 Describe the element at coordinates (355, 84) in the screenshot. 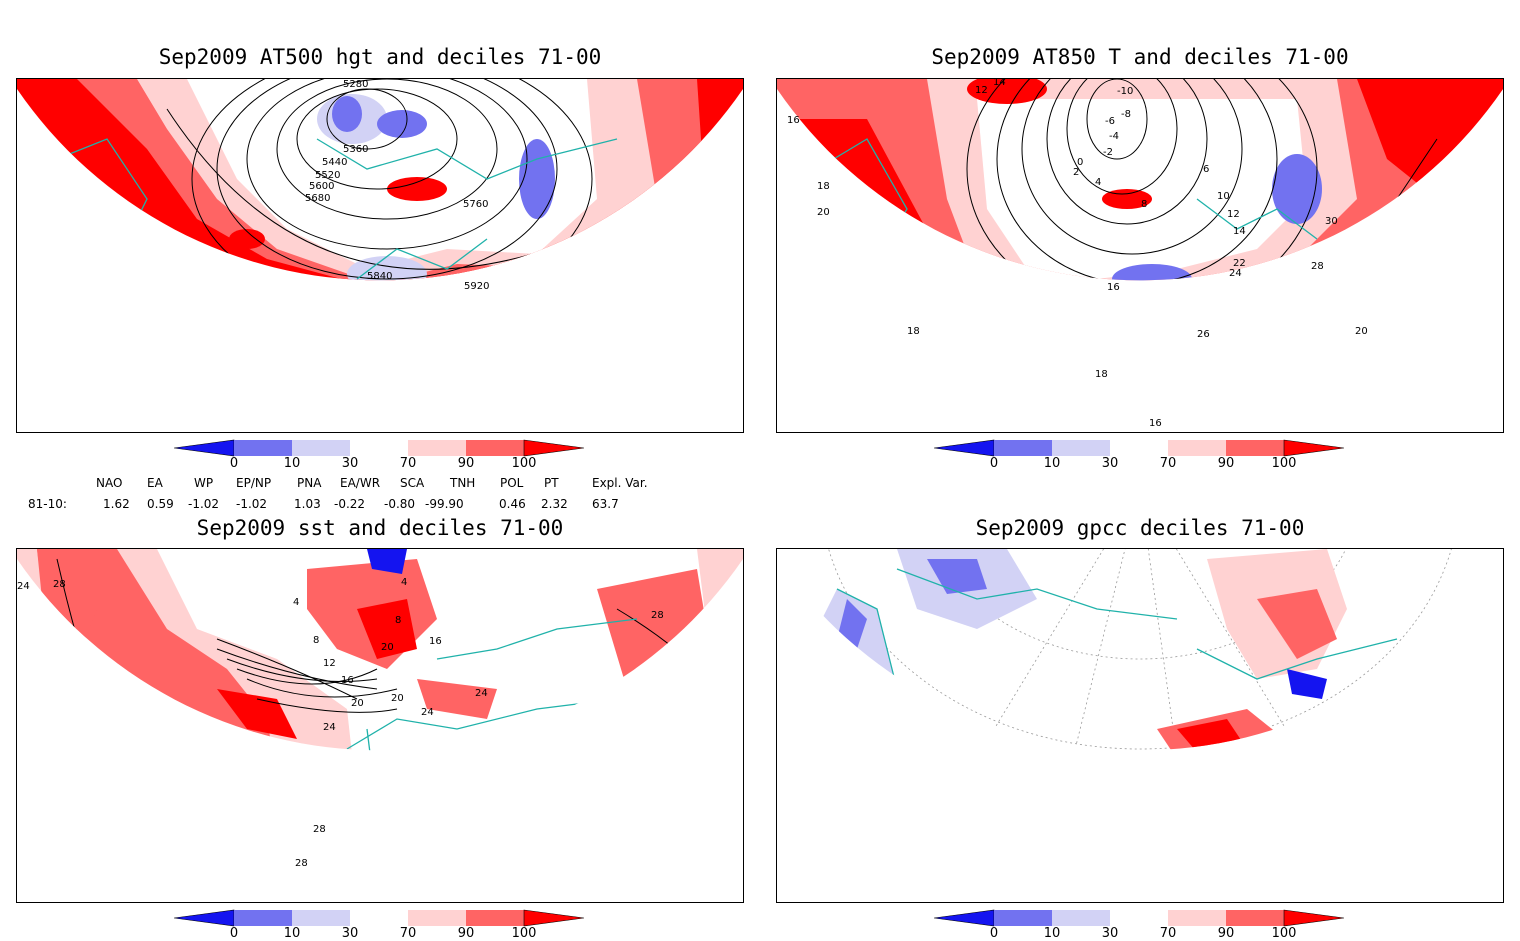

I see `contour-label: 5280` at that location.